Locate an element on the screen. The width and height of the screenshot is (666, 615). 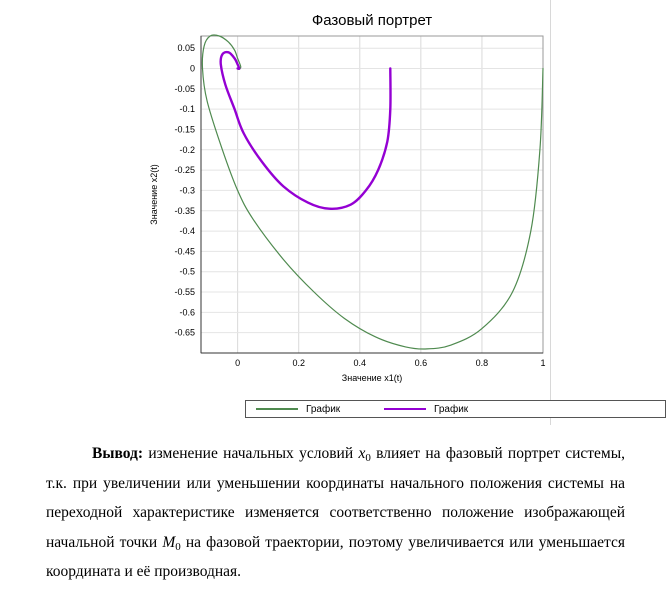
x-axis-label: Значение x1(t) is located at coordinates (372, 378).